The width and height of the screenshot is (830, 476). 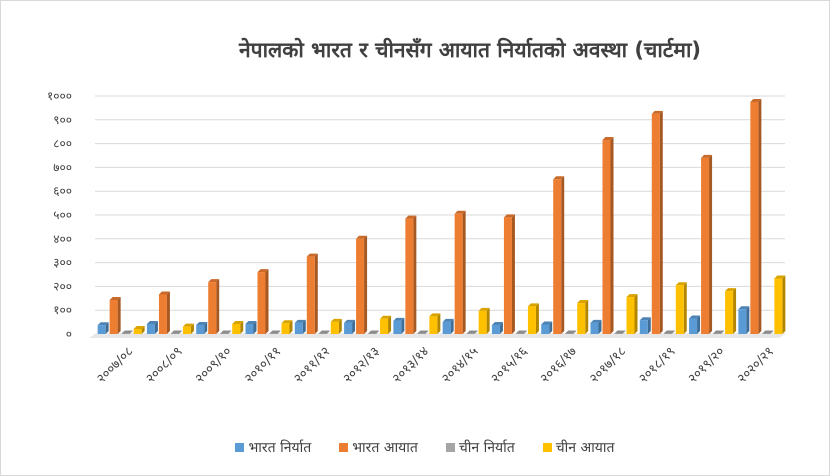 I want to click on y-tick-label: १०००, so click(x=59, y=96).